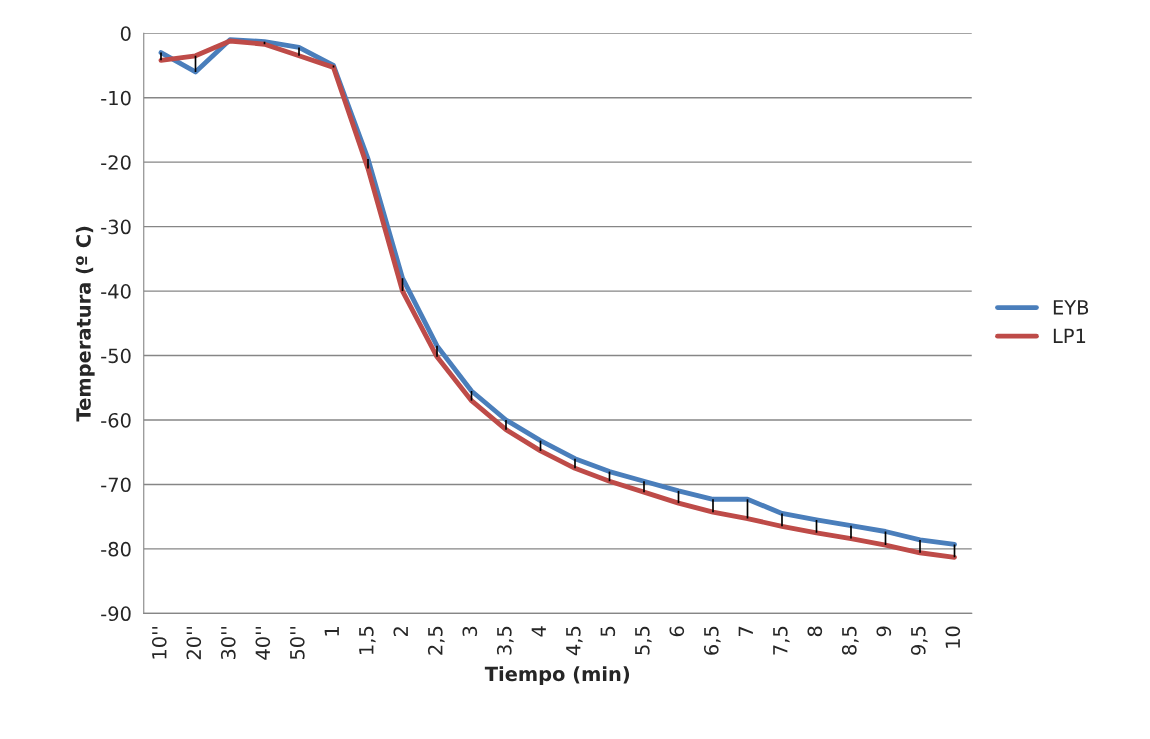  Describe the element at coordinates (116, 356) in the screenshot. I see `y-tick-label: -50` at that location.